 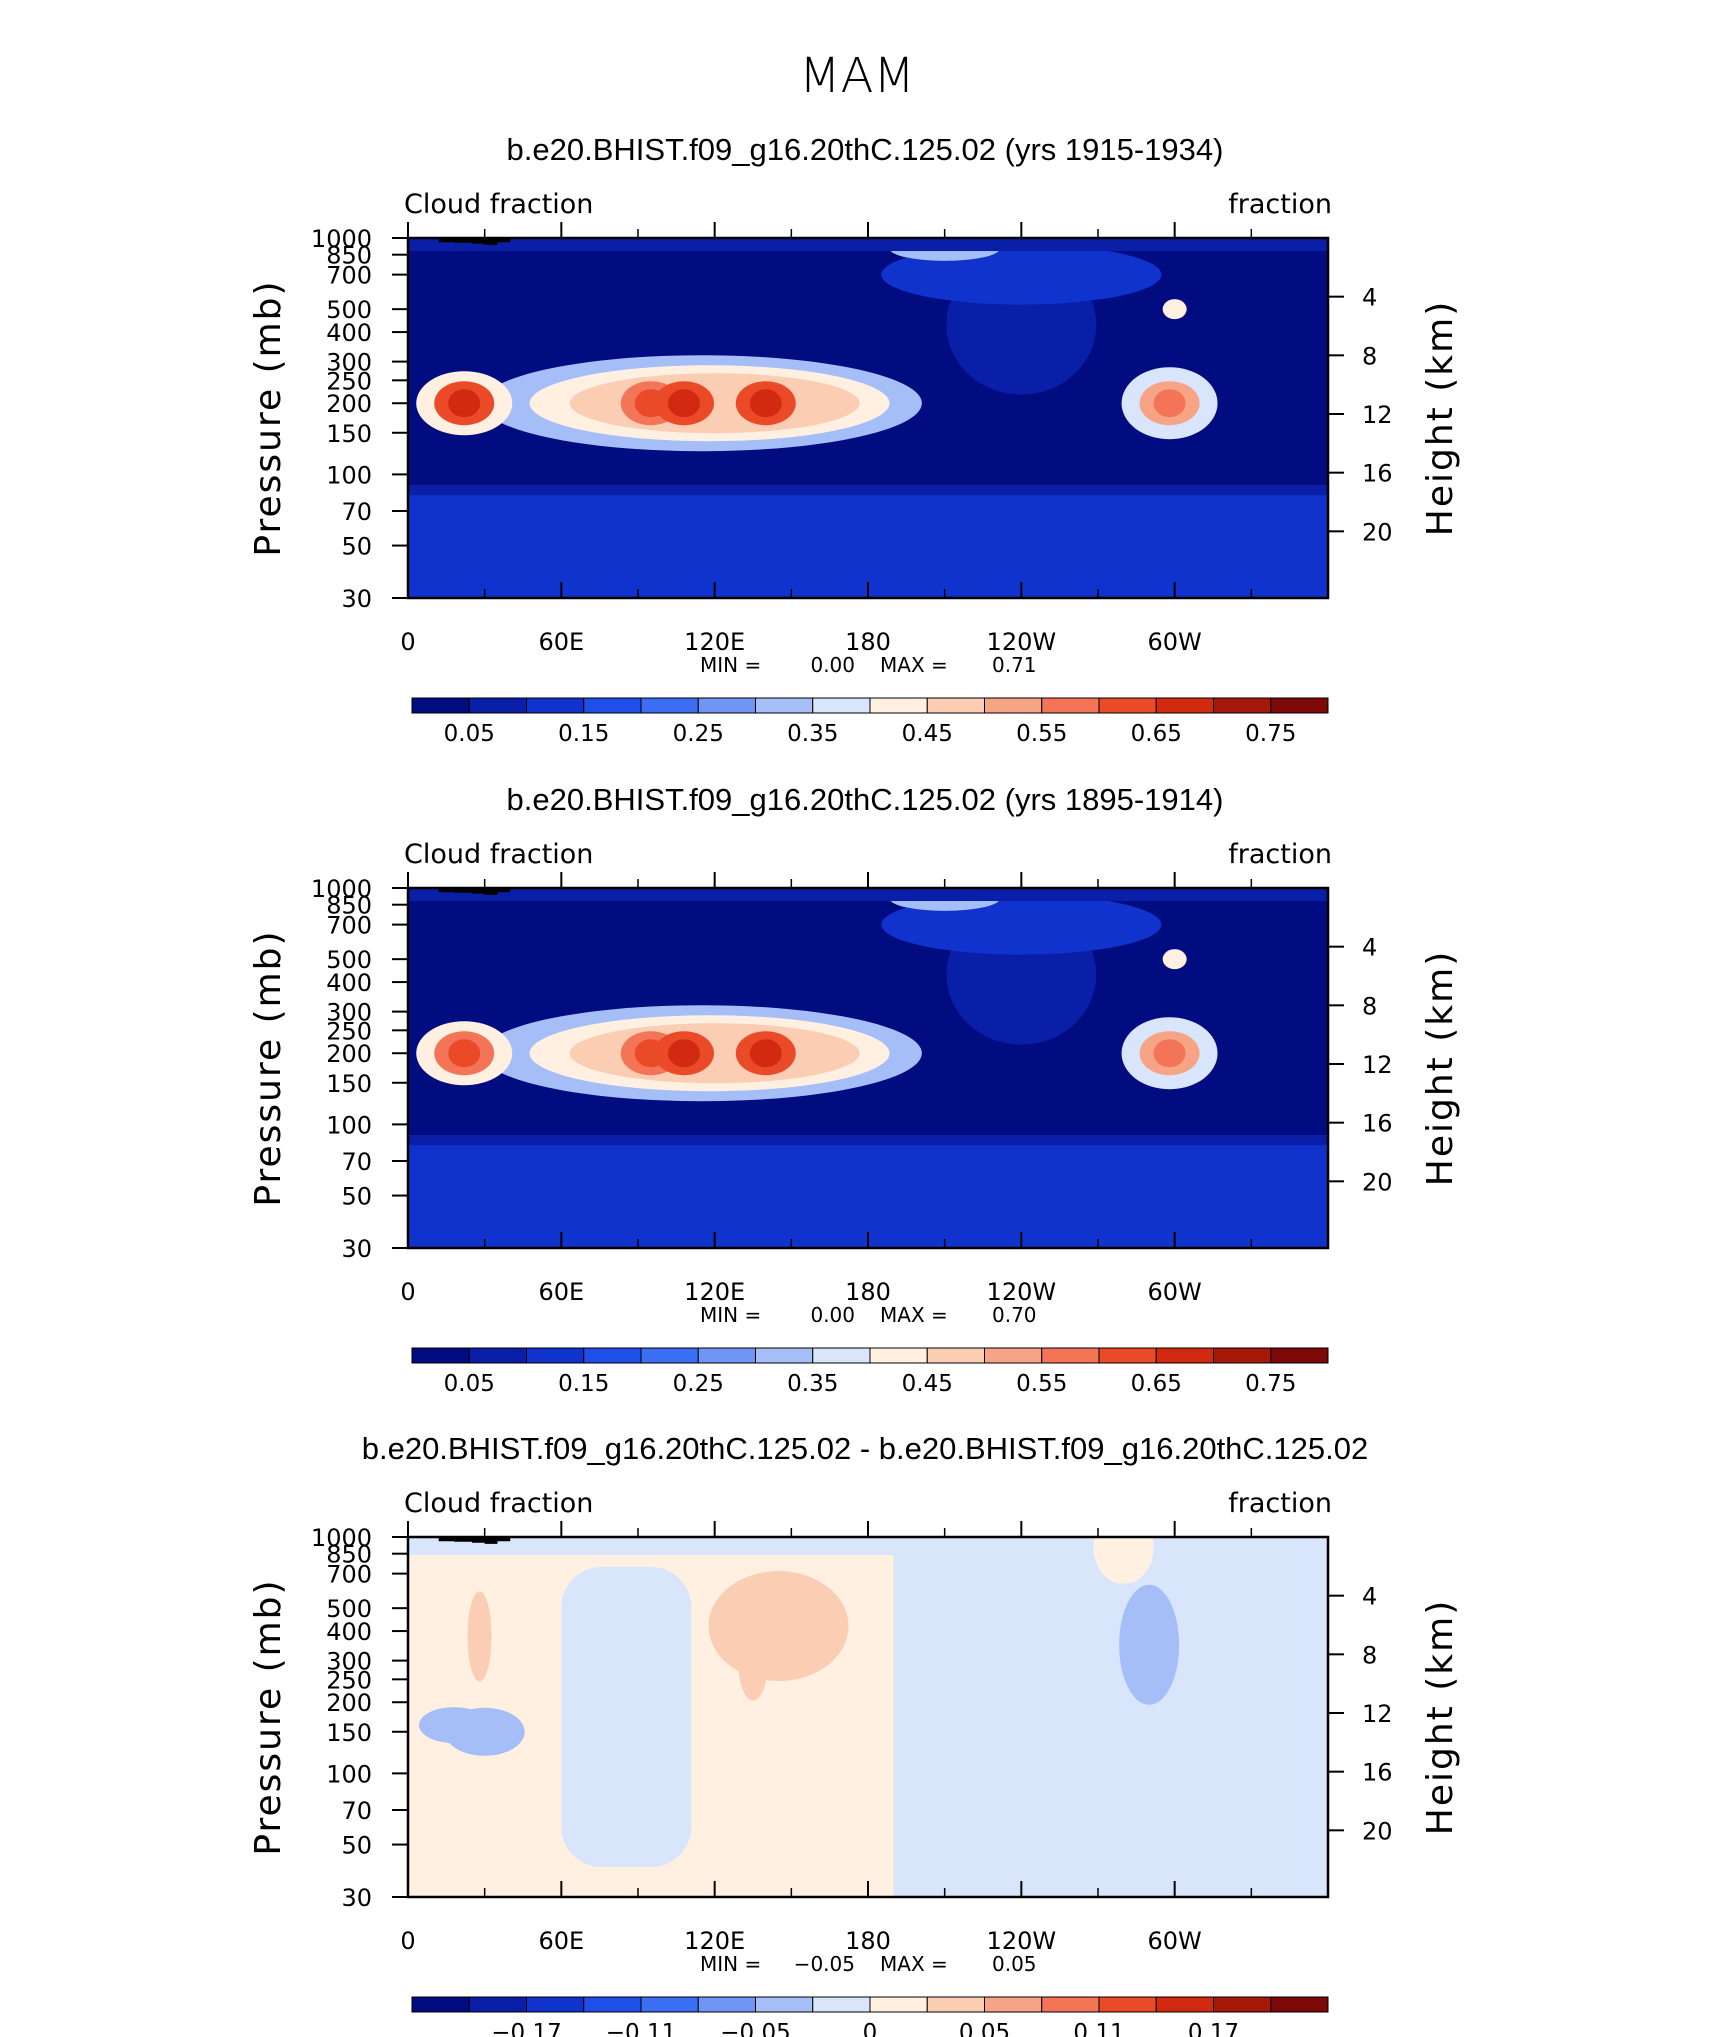 I want to click on colorbar: −0.17 −0.11 −0.05 0 0.05 0.11 0.17, so click(x=870, y=2016).